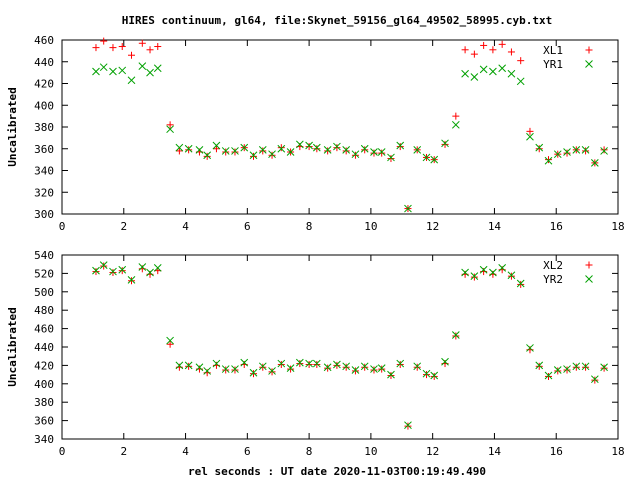 The height and width of the screenshot is (480, 640). What do you see at coordinates (185, 451) in the screenshot?
I see `x-tick-label: 4` at bounding box center [185, 451].